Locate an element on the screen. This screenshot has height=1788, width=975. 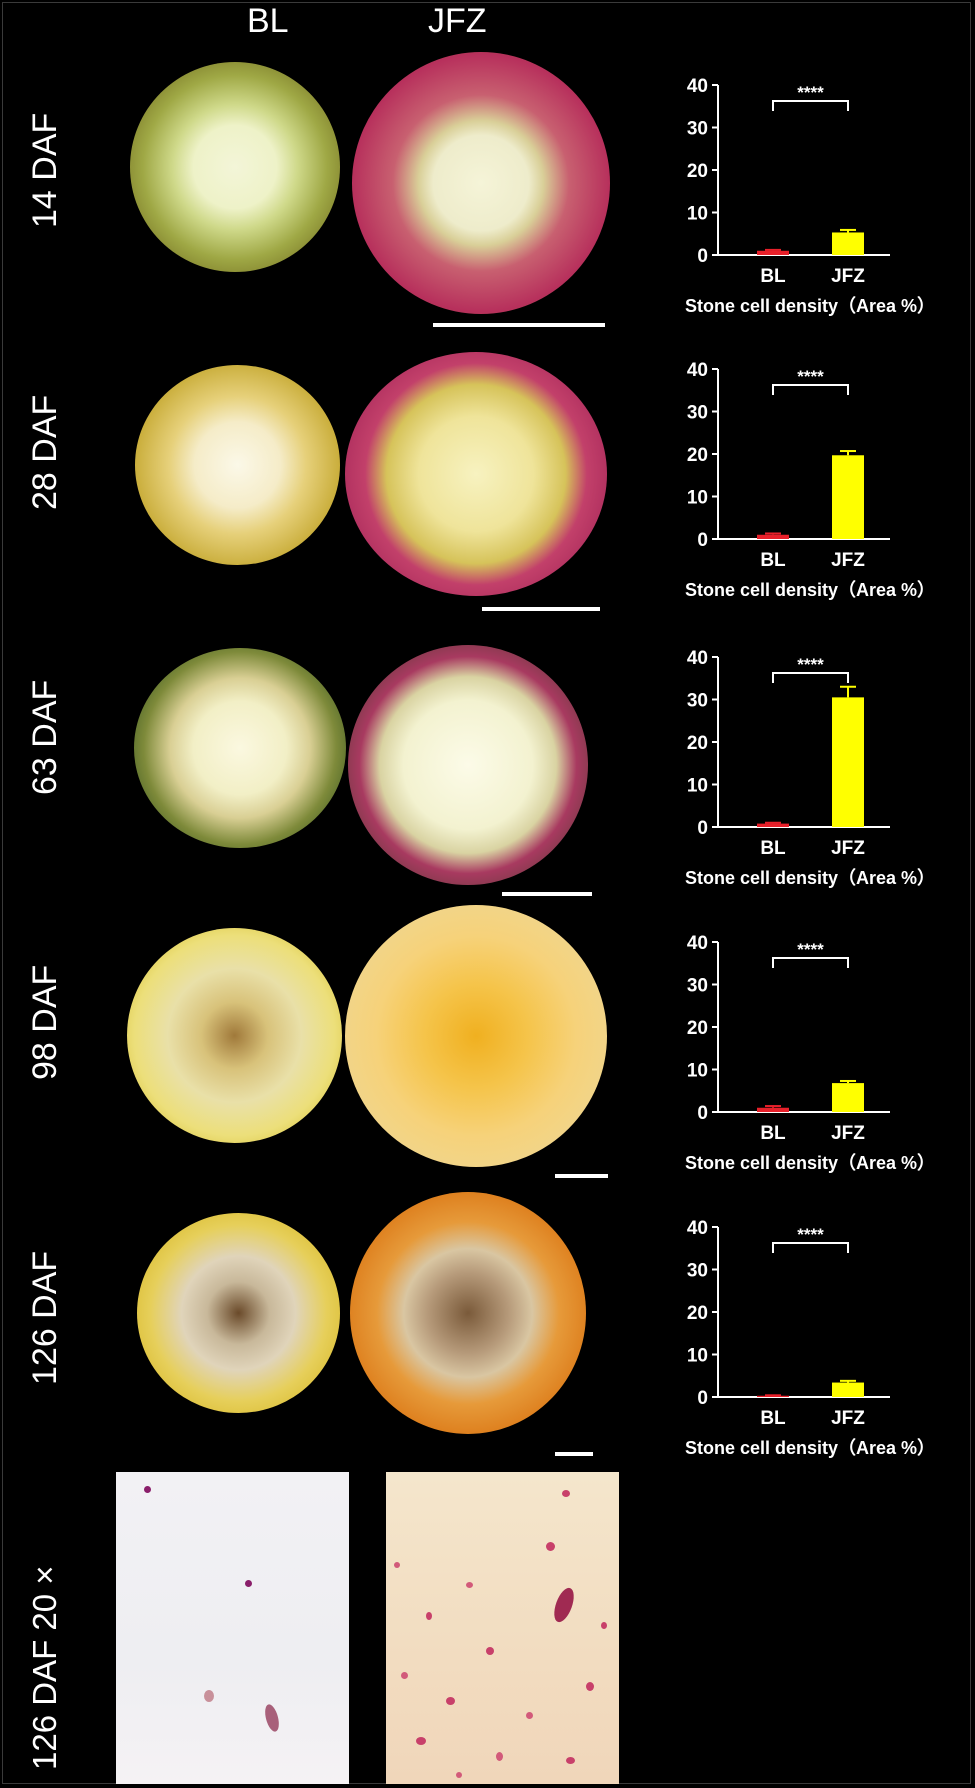
micrograph-jfz is located at coordinates (502, 1628).